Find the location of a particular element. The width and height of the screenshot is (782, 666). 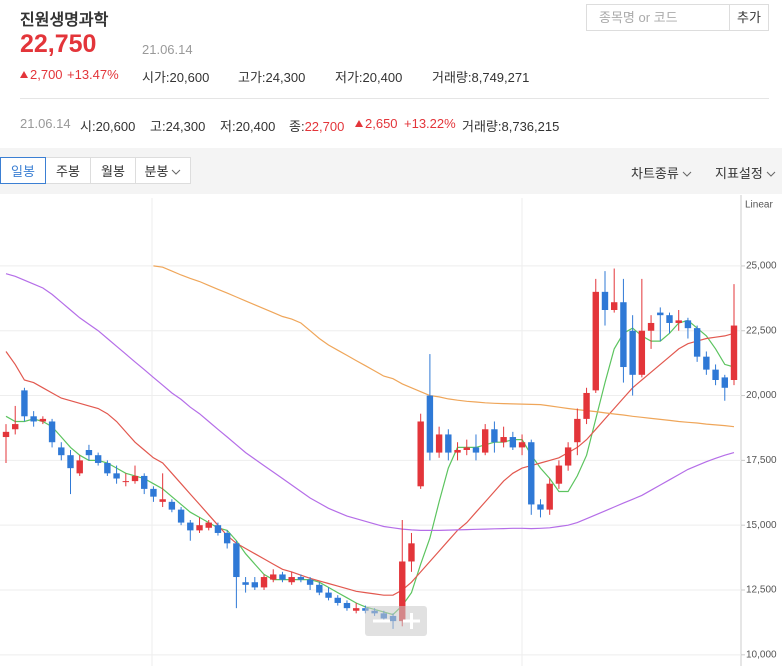

y-tick-label: 17,500 is located at coordinates (761, 460).